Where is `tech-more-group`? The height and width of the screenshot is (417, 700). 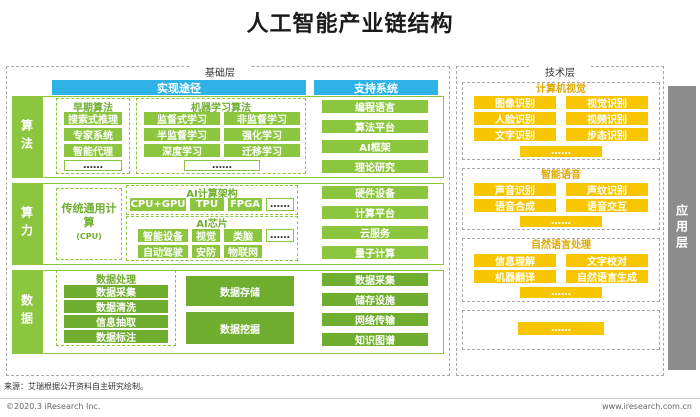
tech-more-group is located at coordinates (561, 330).